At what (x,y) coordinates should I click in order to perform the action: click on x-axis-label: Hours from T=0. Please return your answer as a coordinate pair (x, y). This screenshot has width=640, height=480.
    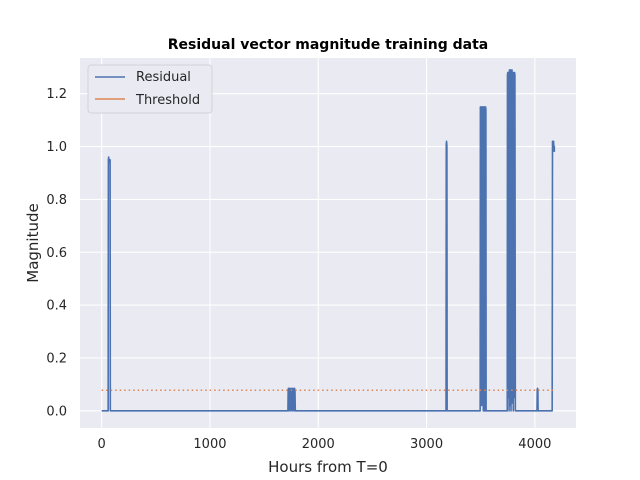
    Looking at the image, I should click on (328, 467).